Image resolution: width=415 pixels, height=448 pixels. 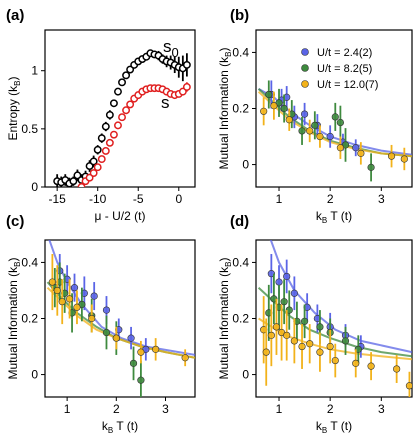 What do you see at coordinates (15, 15) in the screenshot?
I see `panel-label: (a)` at bounding box center [15, 15].